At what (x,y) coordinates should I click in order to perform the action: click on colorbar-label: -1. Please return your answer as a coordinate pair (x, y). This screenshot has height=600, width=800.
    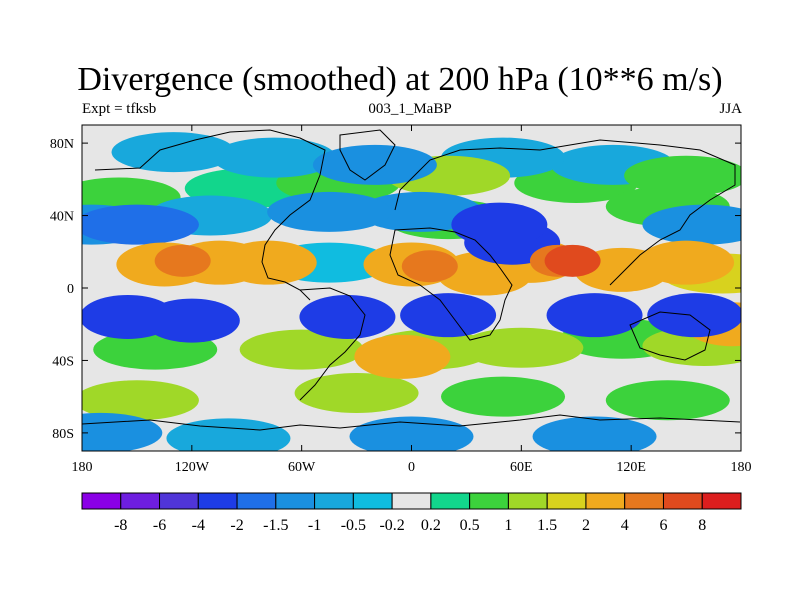
    Looking at the image, I should click on (314, 525).